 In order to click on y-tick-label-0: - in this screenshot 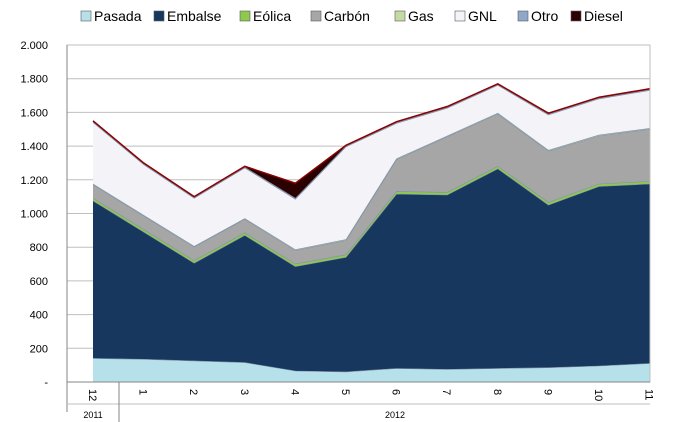, I will do `click(46, 383)`.